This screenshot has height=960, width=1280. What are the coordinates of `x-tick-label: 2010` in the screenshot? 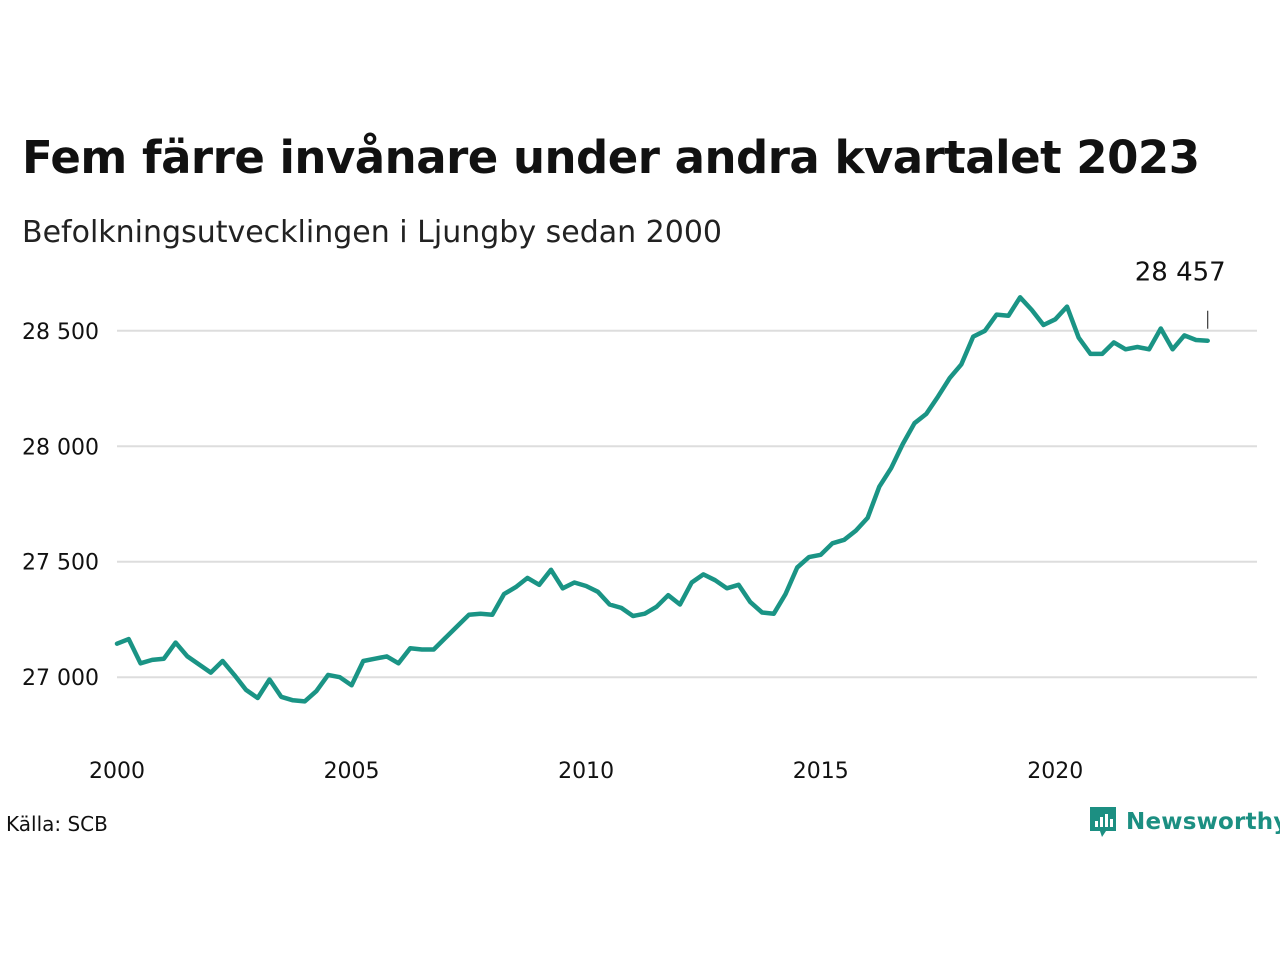 It's located at (586, 771).